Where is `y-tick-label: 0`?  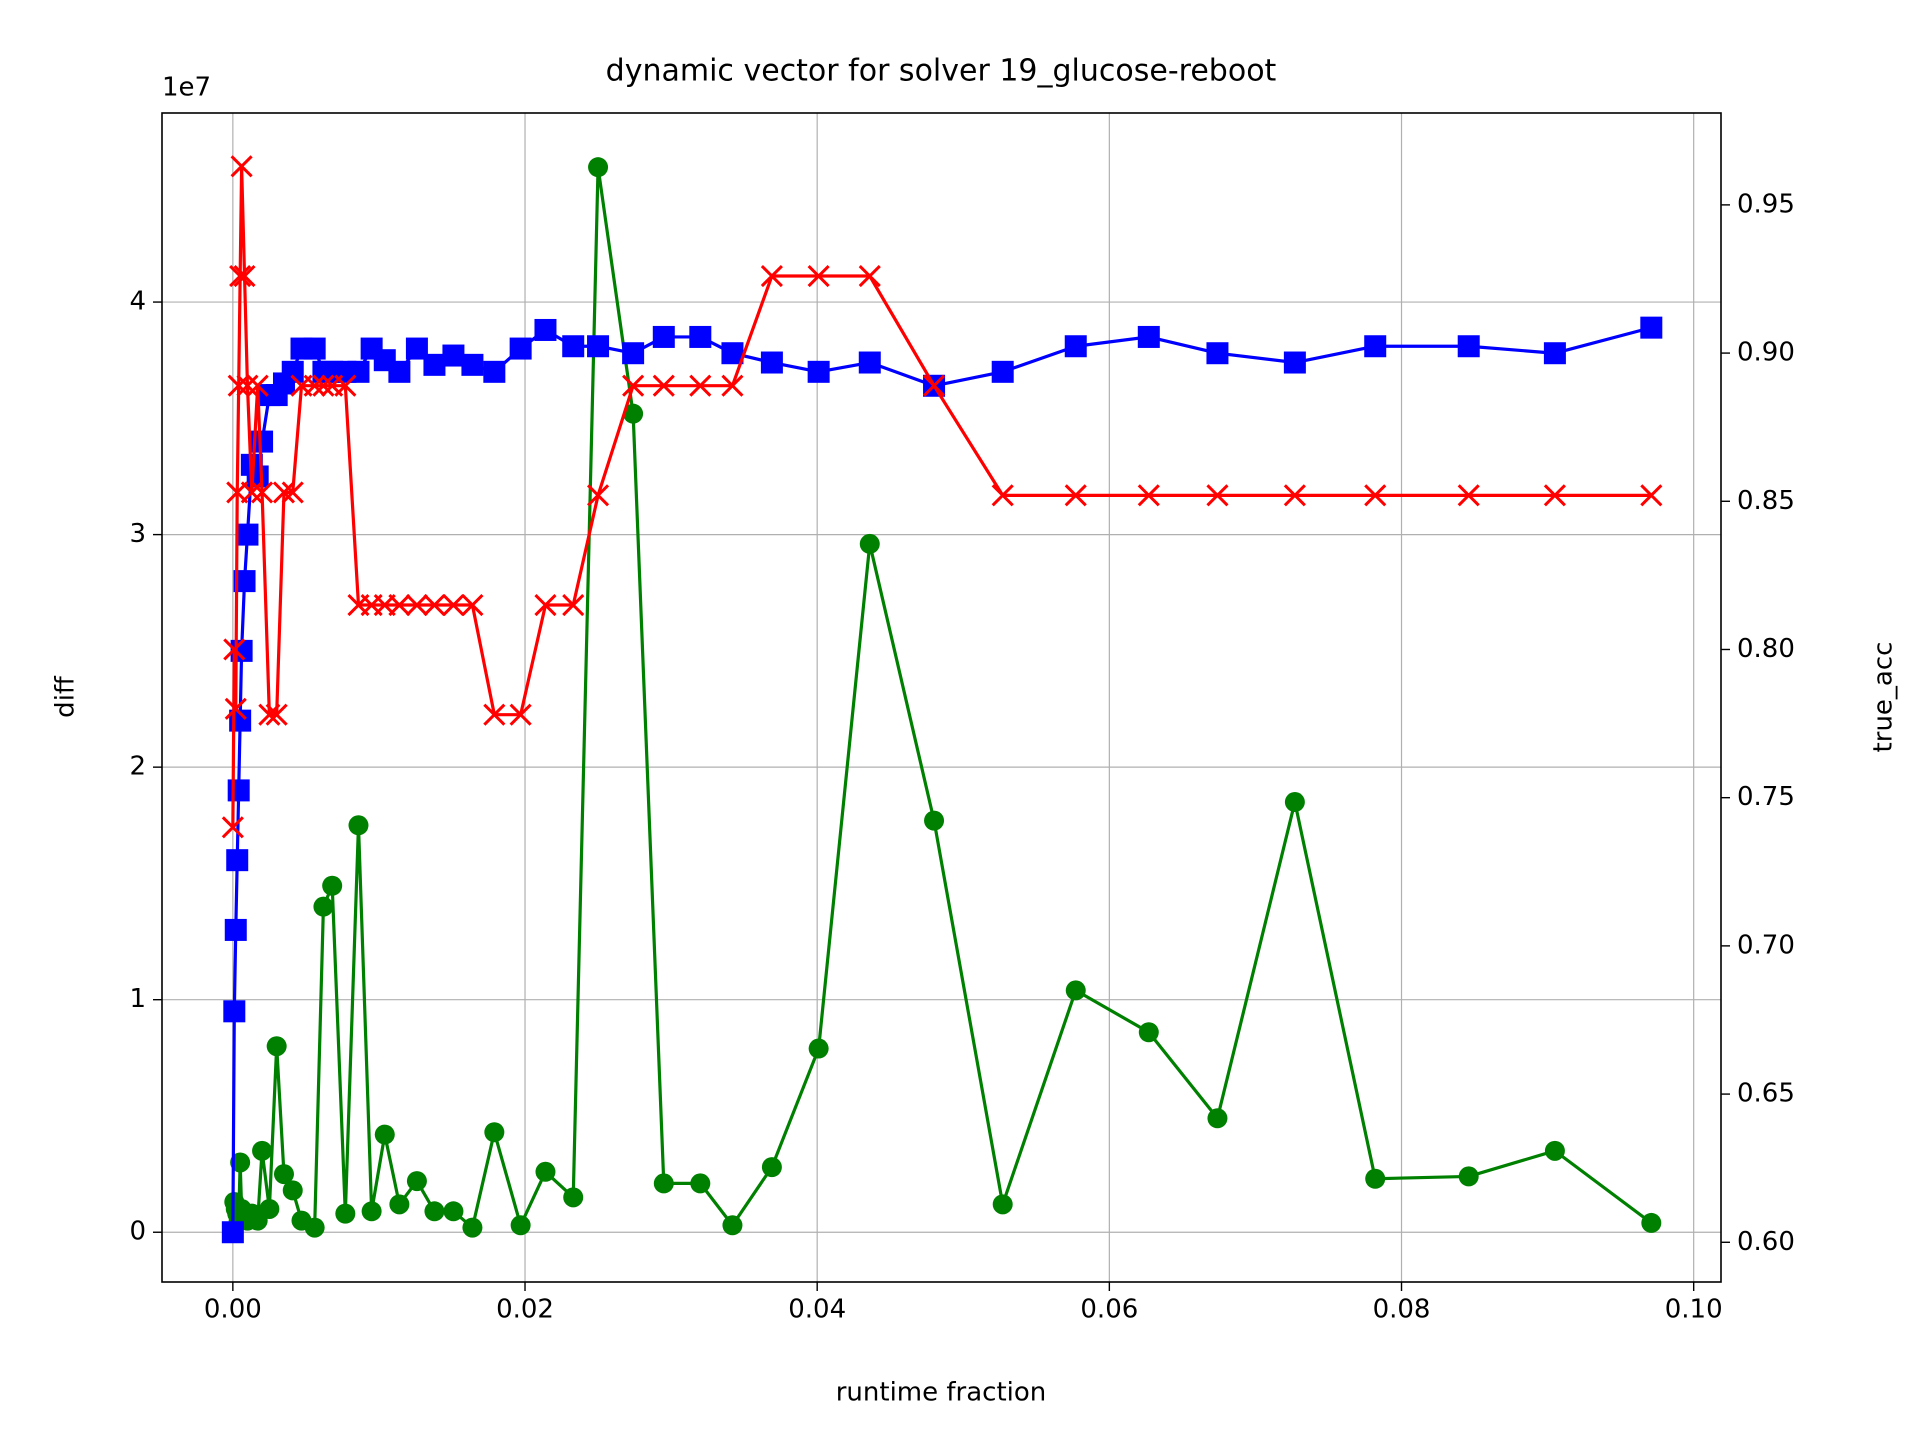
y-tick-label: 0 is located at coordinates (137, 1232).